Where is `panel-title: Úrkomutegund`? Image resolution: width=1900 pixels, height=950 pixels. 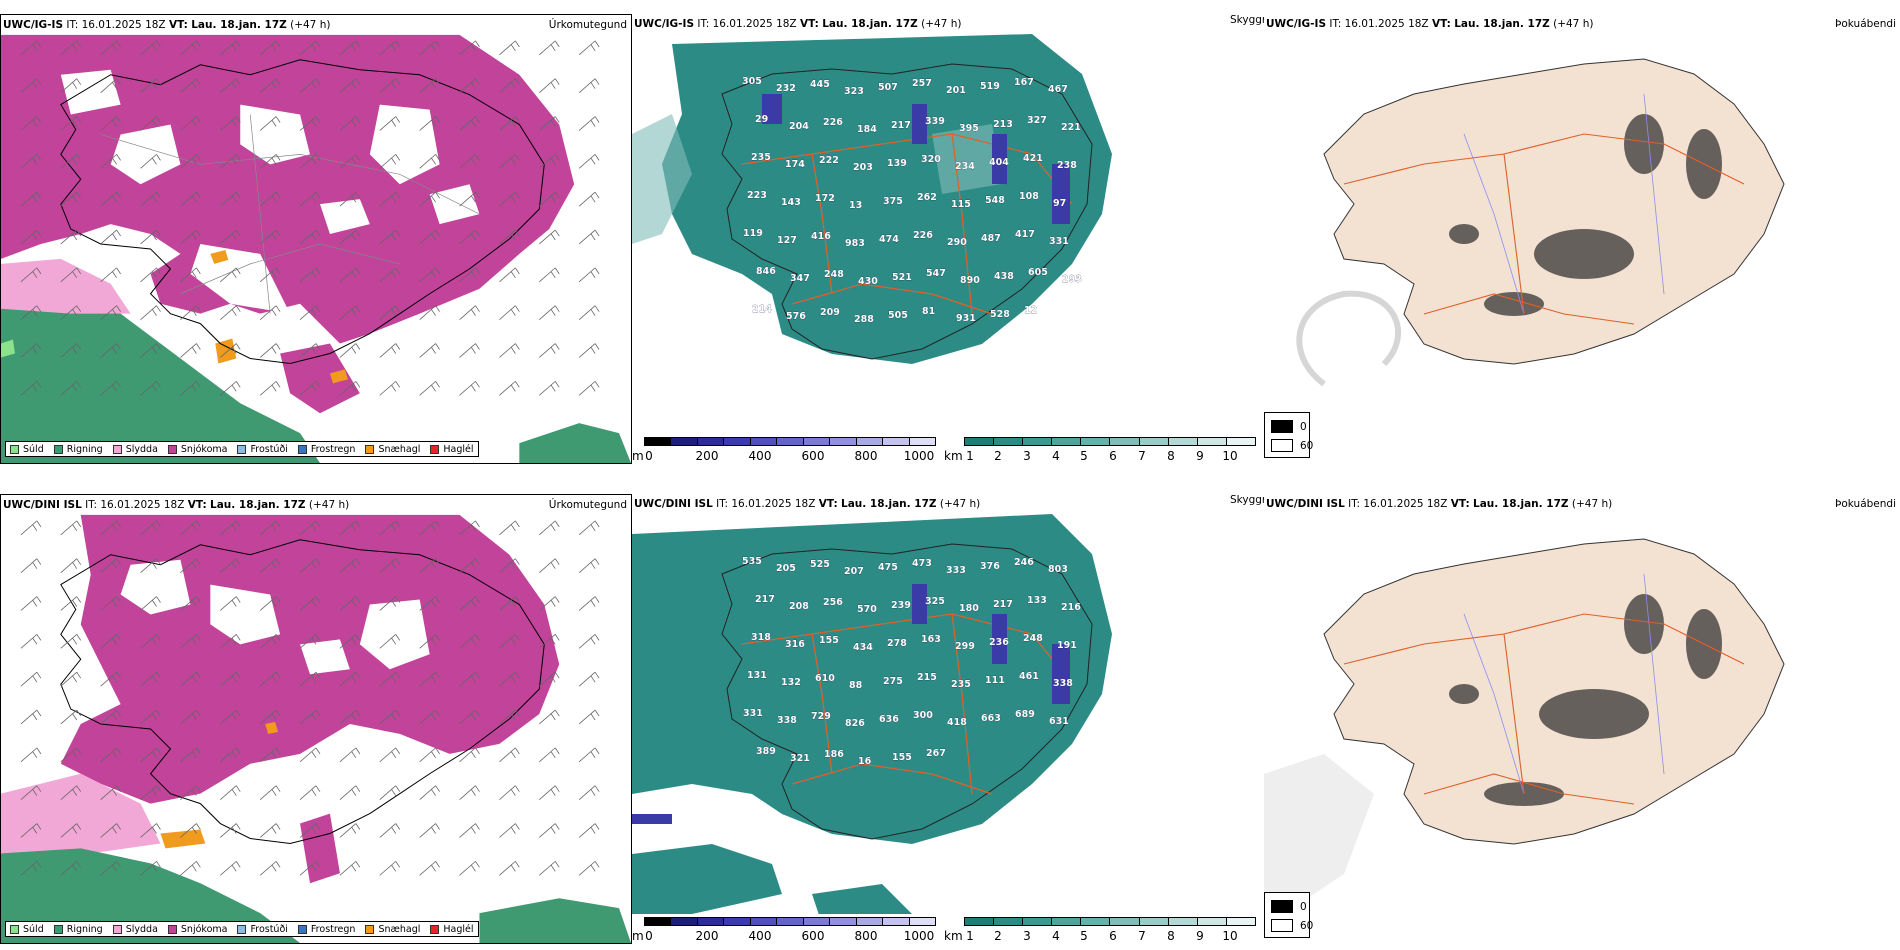
panel-title: Úrkomutegund is located at coordinates (587, 25).